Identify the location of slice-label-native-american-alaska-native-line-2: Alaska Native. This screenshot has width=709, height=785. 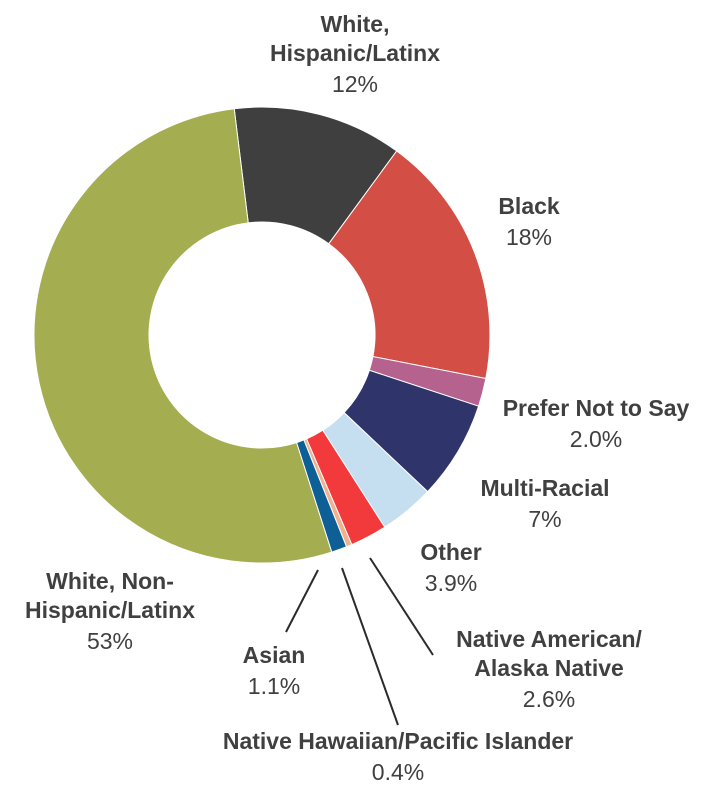
(549, 668).